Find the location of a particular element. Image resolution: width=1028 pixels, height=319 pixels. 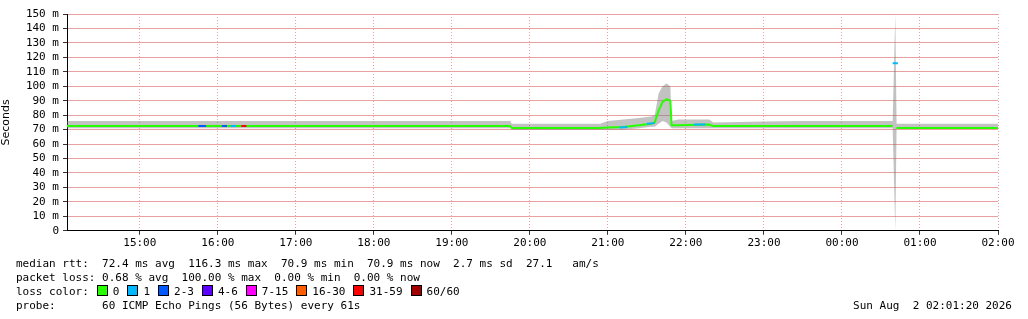

y-tick-label: 150 m is located at coordinates (42, 13).